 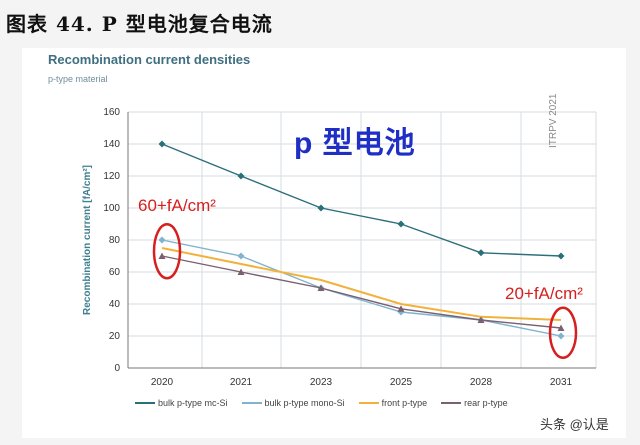 I want to click on x-tick-label: 2021, so click(x=241, y=382).